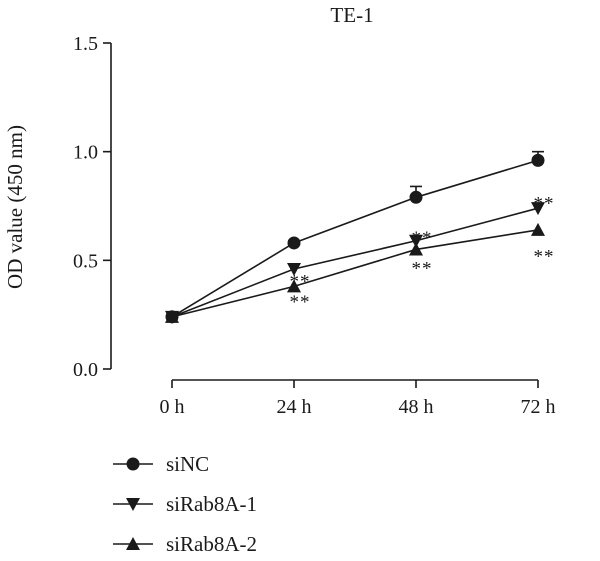 The width and height of the screenshot is (600, 561). What do you see at coordinates (351, 15) in the screenshot?
I see `chart-title: TE-1` at bounding box center [351, 15].